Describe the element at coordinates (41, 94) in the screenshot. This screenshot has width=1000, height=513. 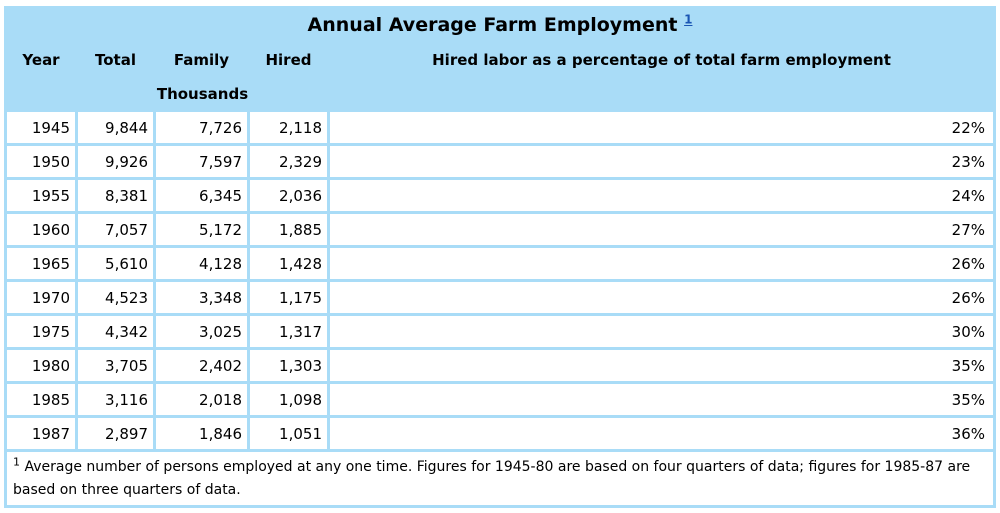
I see `units-blank-year` at that location.